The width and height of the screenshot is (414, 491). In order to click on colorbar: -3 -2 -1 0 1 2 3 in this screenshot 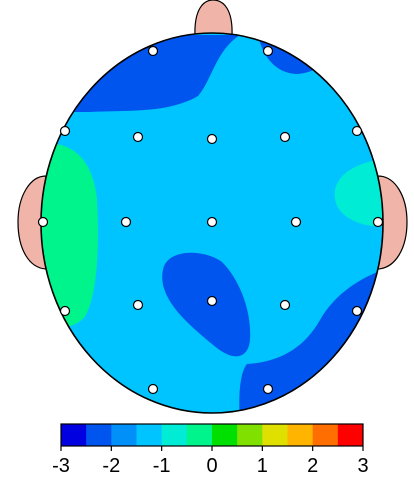, I will do `click(210, 450)`.